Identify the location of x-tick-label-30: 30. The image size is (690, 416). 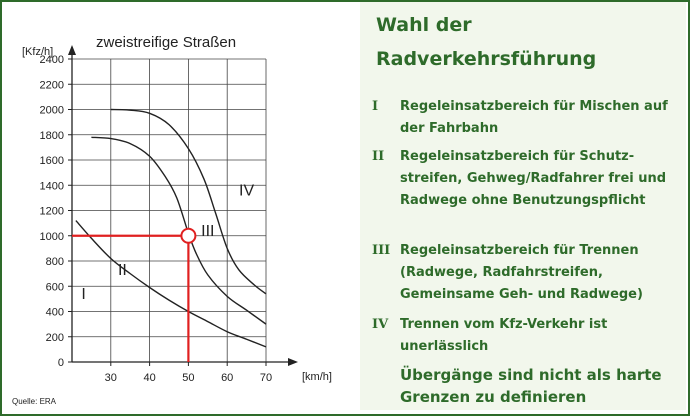
(111, 378).